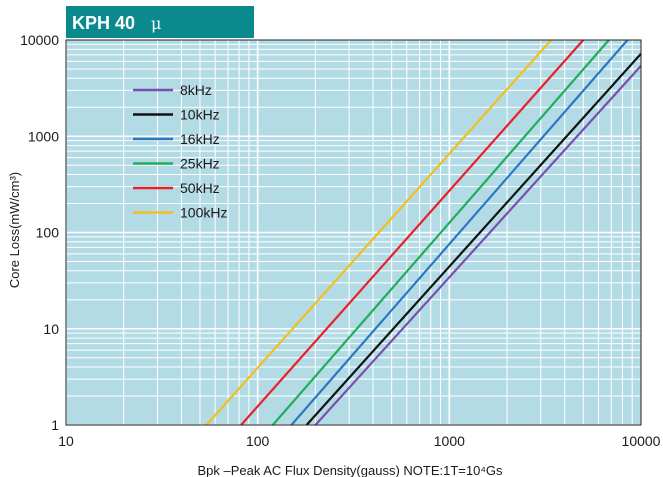 The width and height of the screenshot is (663, 477). Describe the element at coordinates (43, 136) in the screenshot. I see `y-tick-label: 1000` at that location.